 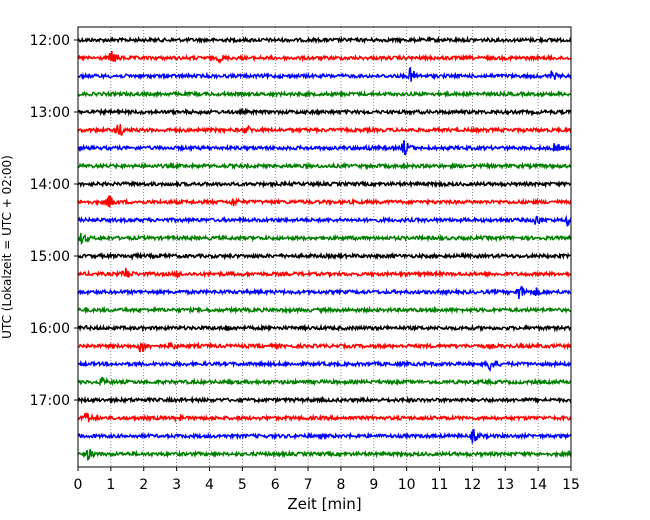 I want to click on y-tick-label: 16:00, so click(x=50, y=329).